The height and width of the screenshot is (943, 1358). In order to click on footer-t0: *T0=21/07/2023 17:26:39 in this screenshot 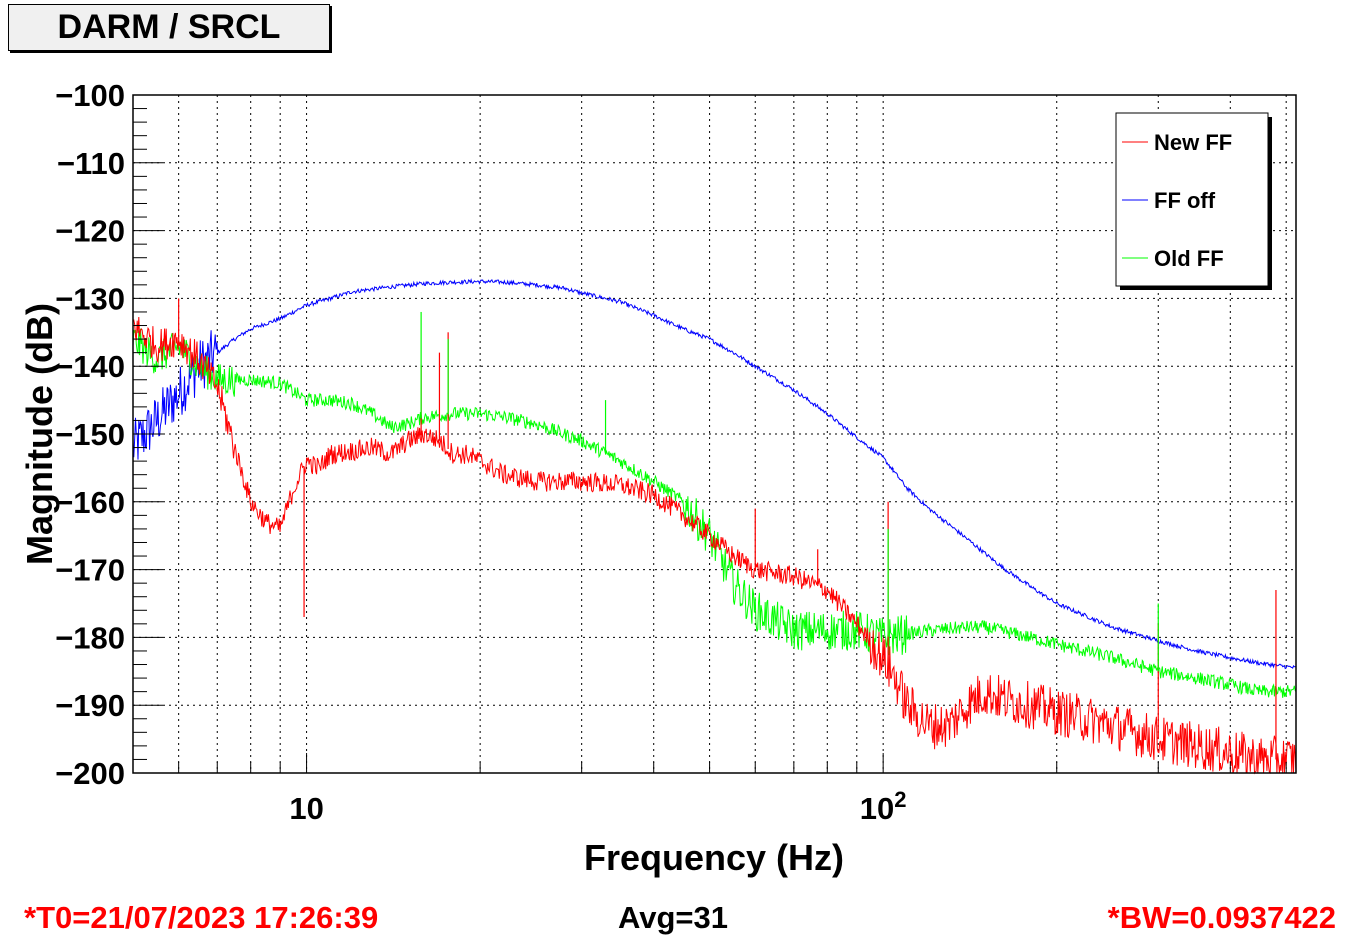, I will do `click(201, 917)`.